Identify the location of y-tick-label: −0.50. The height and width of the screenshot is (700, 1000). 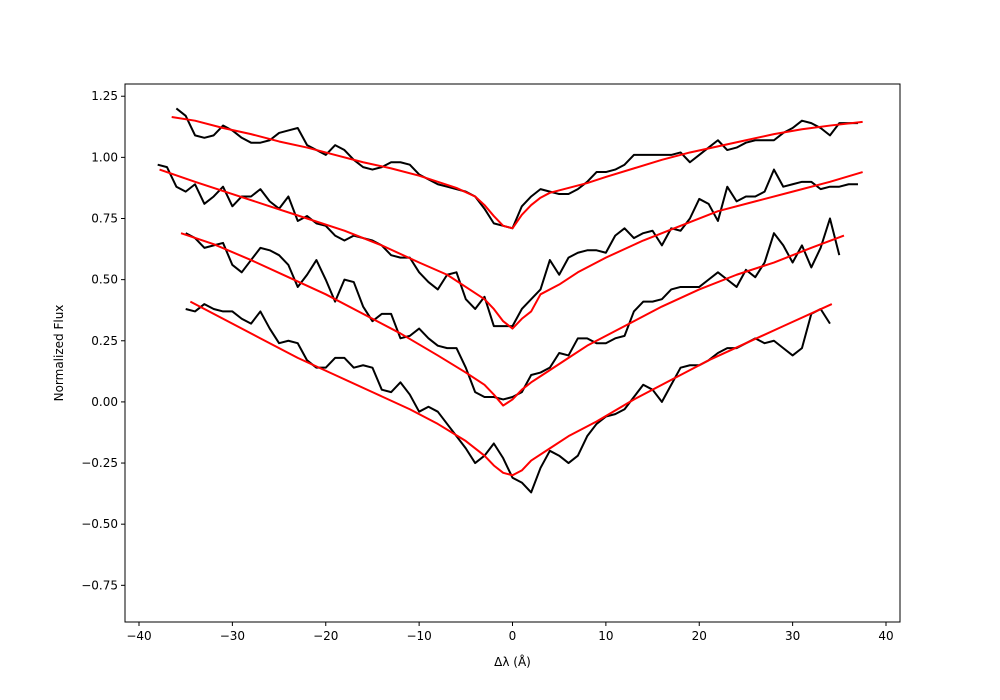
(99, 524).